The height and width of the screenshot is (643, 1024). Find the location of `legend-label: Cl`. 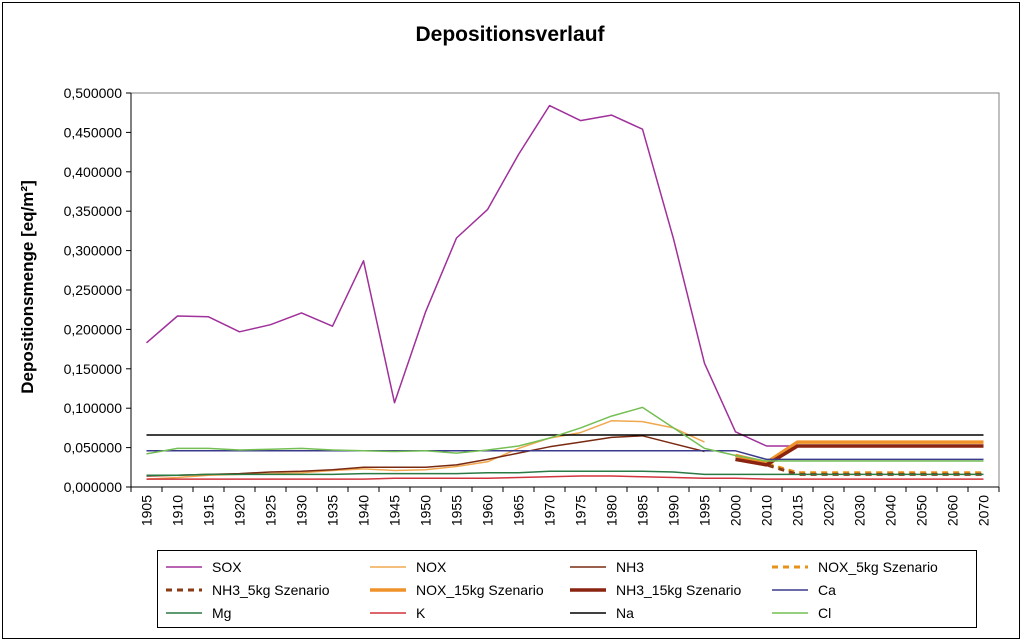

legend-label: Cl is located at coordinates (825, 613).